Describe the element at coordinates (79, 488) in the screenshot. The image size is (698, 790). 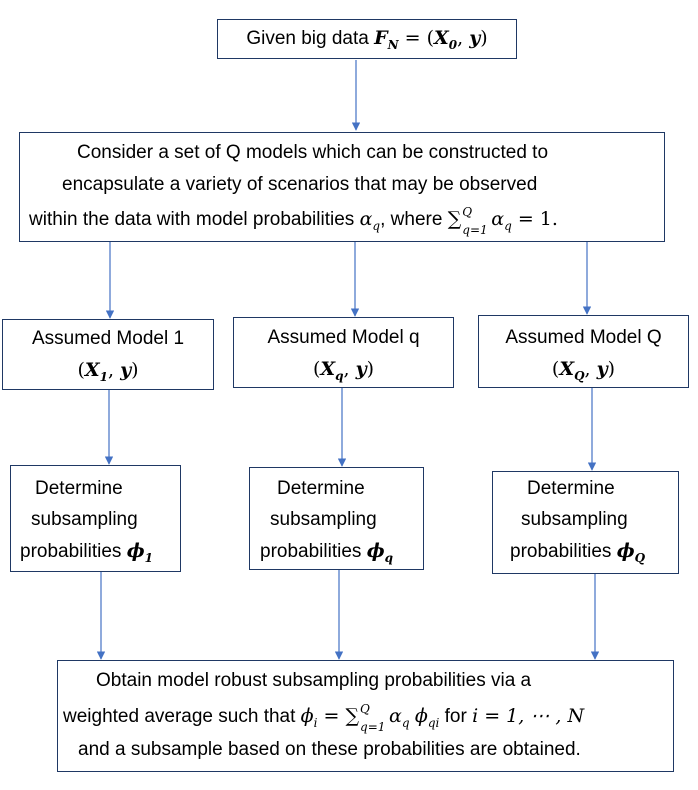
I see `determine-1-line-1: Determine` at that location.